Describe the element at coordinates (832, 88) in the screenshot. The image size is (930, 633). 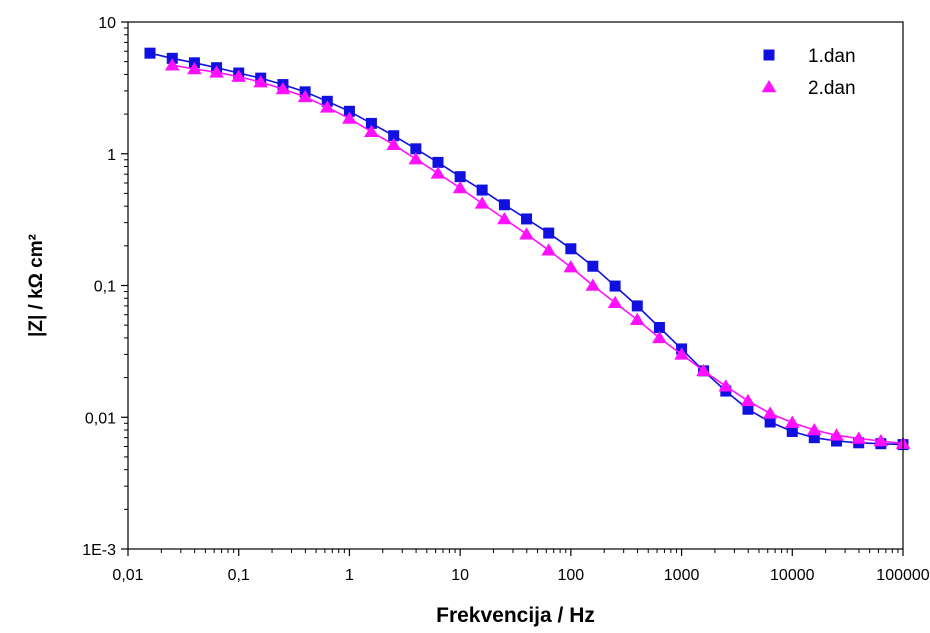
I see `legend-label: 2.dan` at that location.